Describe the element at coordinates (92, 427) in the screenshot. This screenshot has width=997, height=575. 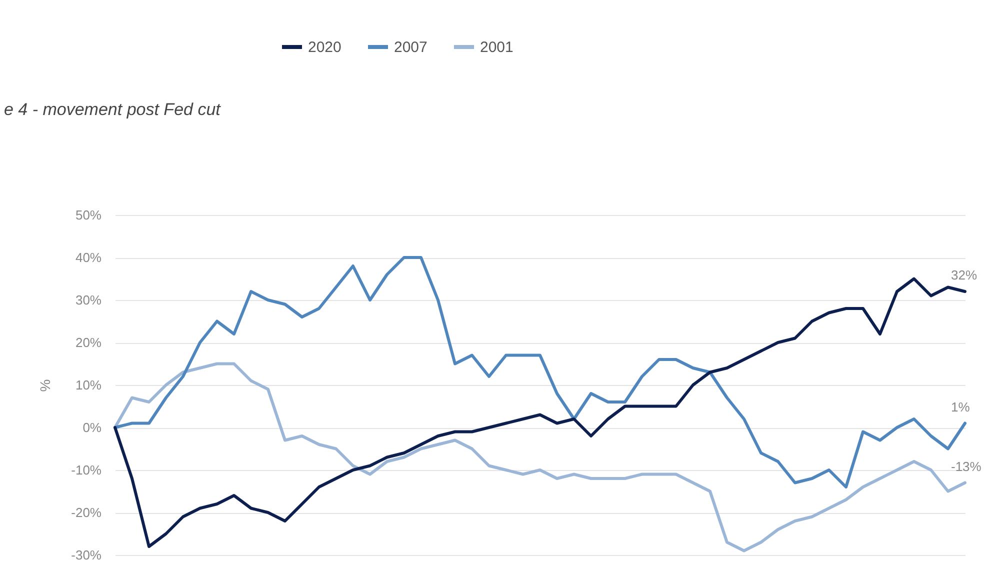
I see `y-tick-label: 0%` at that location.